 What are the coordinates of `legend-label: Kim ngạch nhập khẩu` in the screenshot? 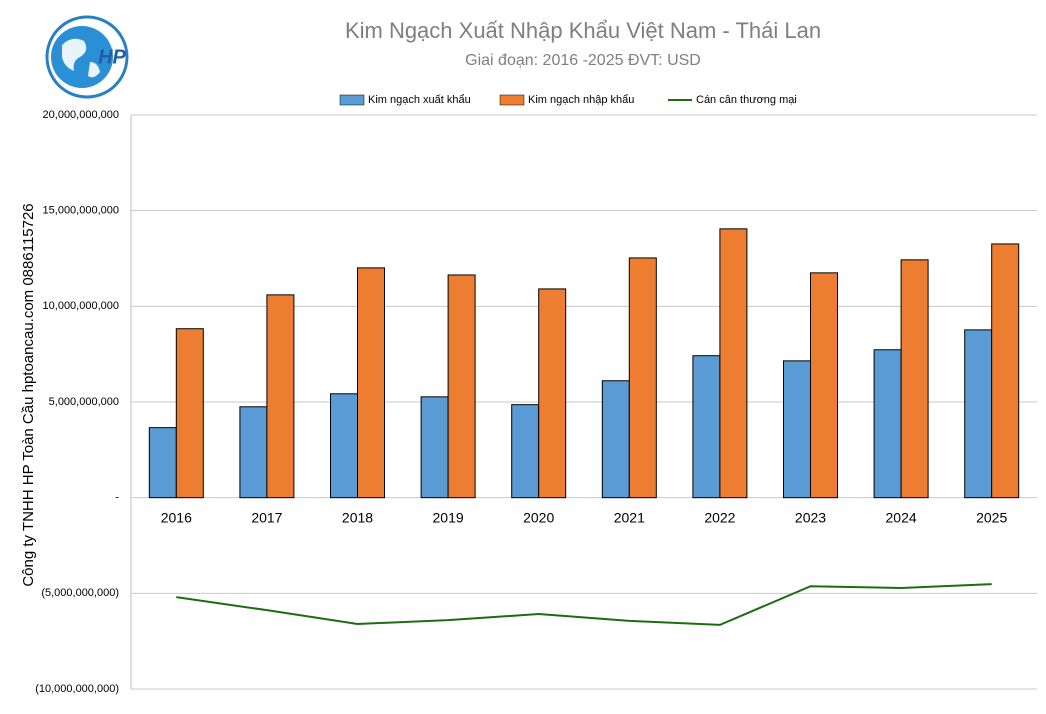 It's located at (581, 100).